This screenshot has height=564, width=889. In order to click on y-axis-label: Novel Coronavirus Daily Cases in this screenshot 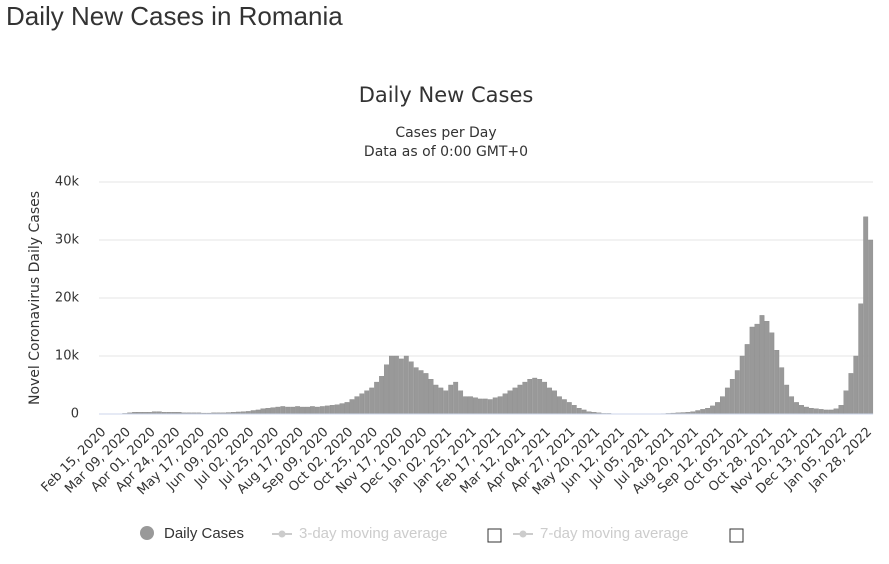, I will do `click(35, 298)`.